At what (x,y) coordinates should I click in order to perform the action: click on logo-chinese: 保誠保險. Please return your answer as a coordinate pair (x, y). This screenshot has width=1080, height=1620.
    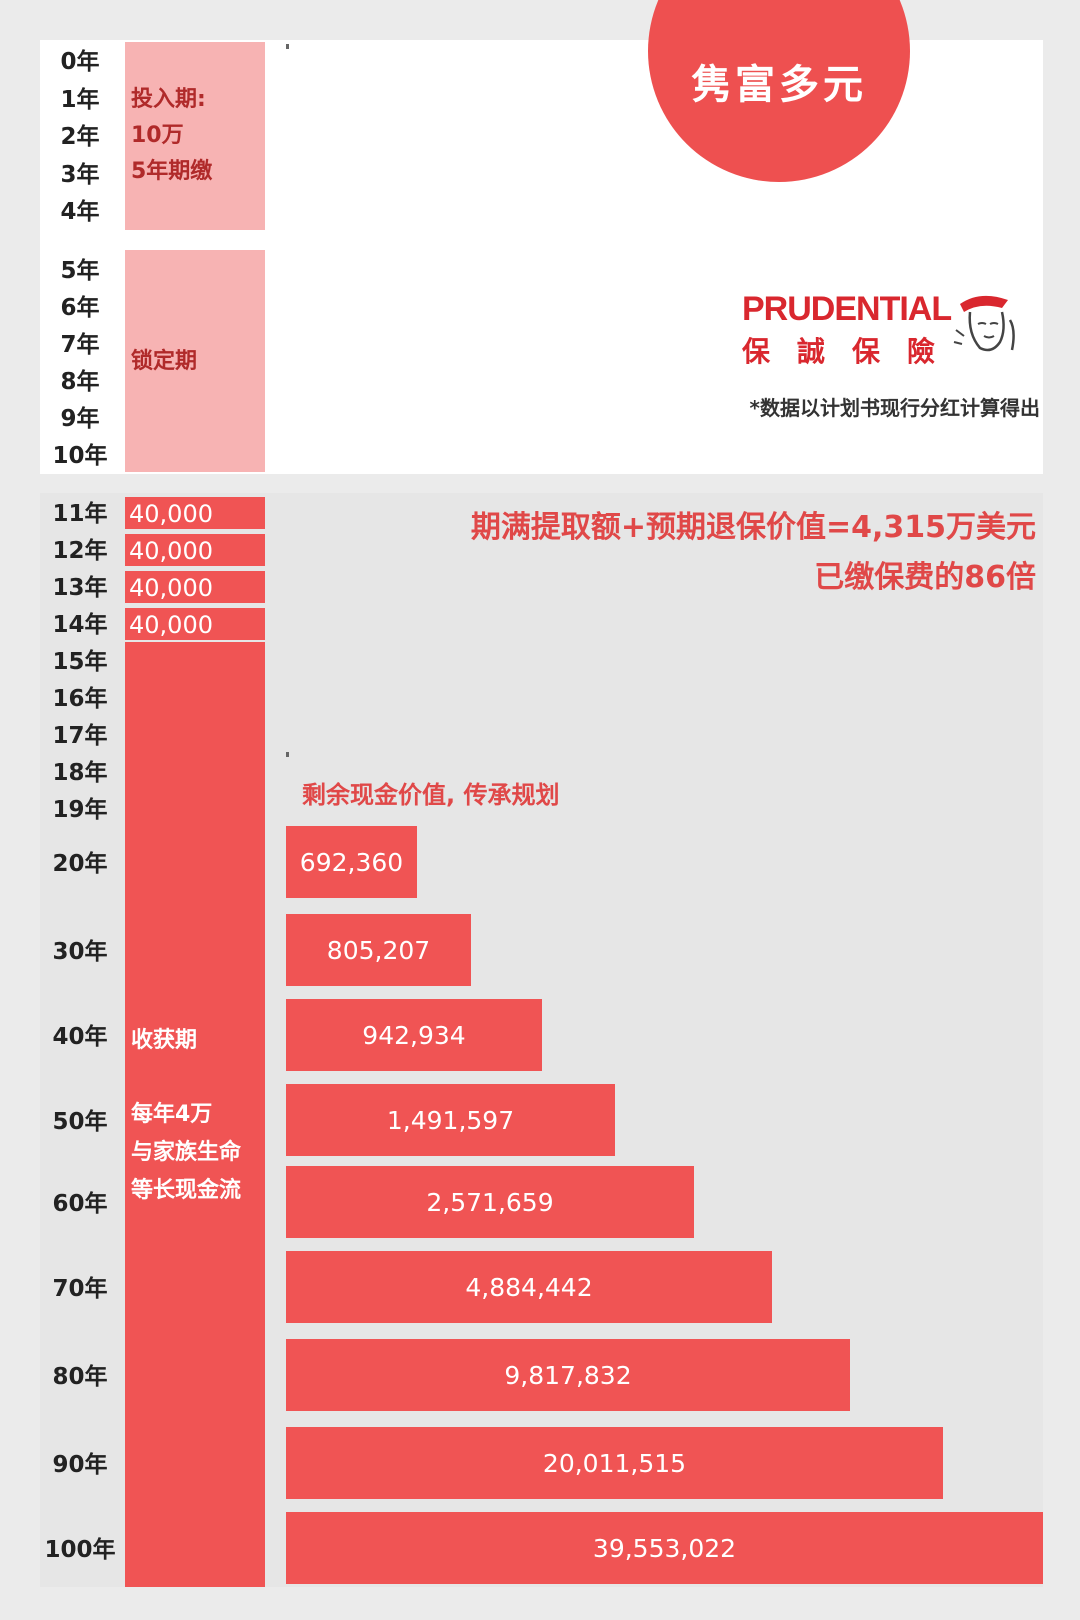
    Looking at the image, I should click on (852, 351).